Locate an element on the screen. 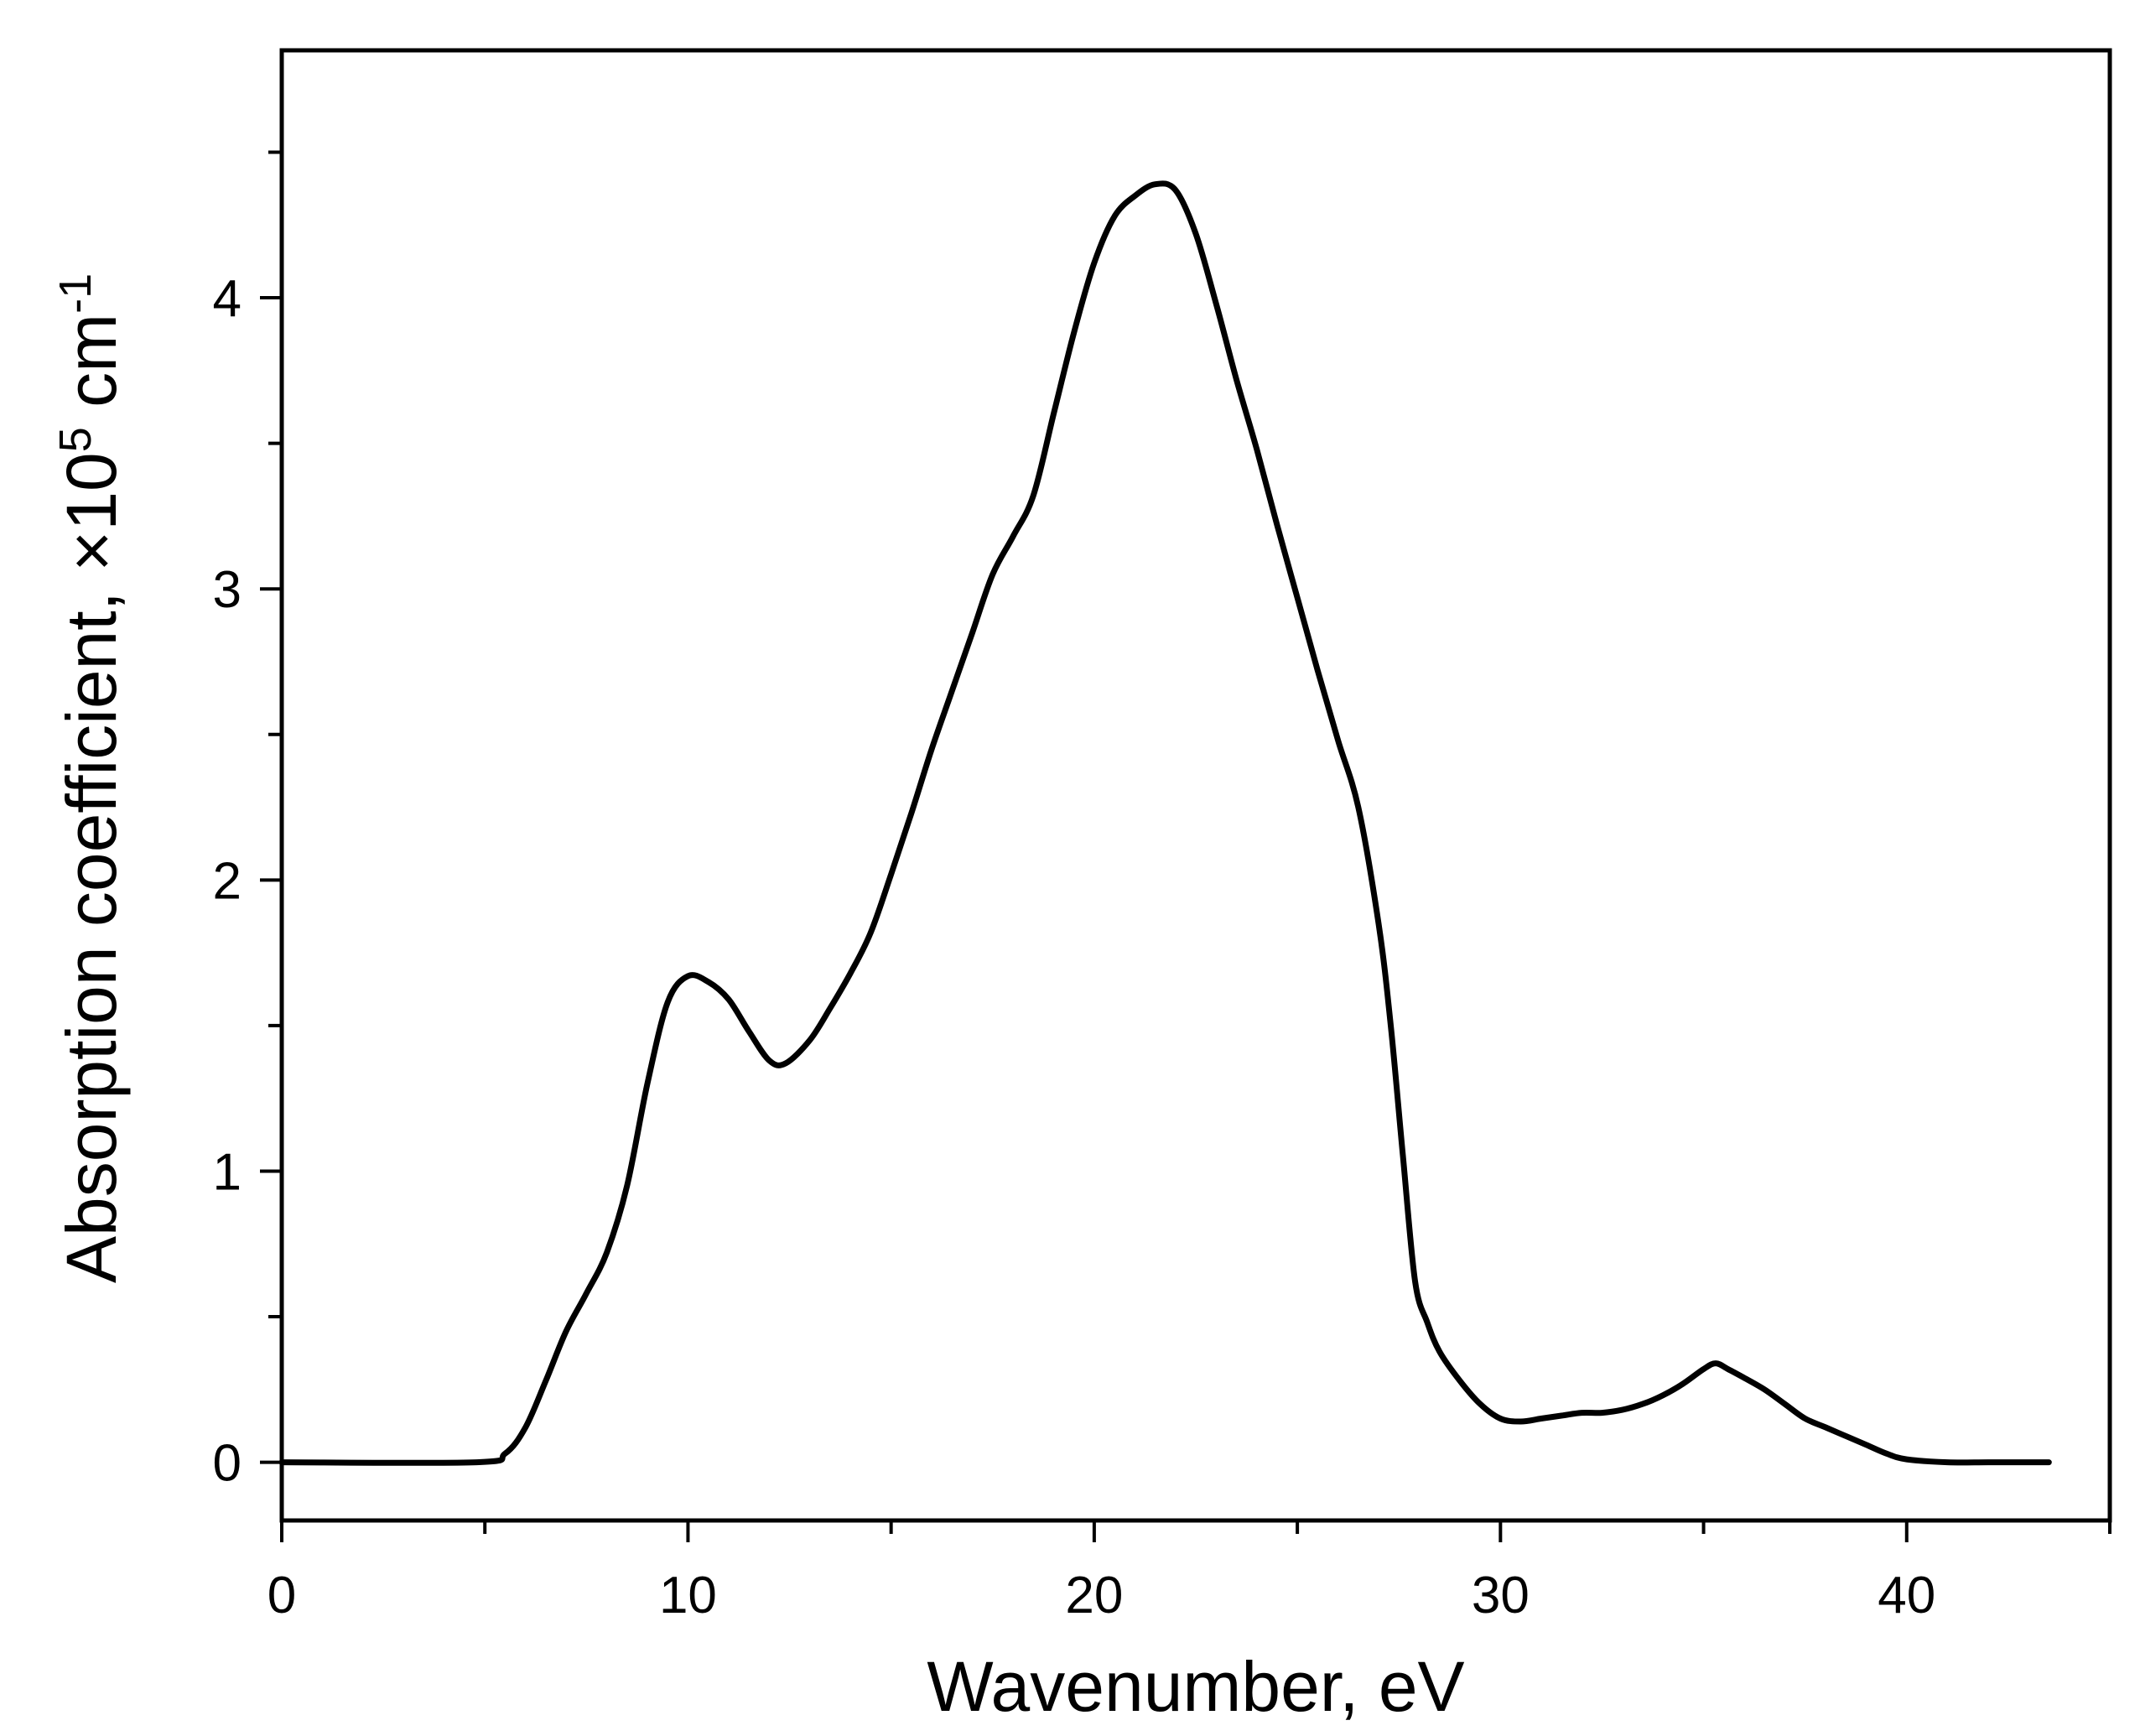  x-axis-ticks is located at coordinates (1195, 1531).